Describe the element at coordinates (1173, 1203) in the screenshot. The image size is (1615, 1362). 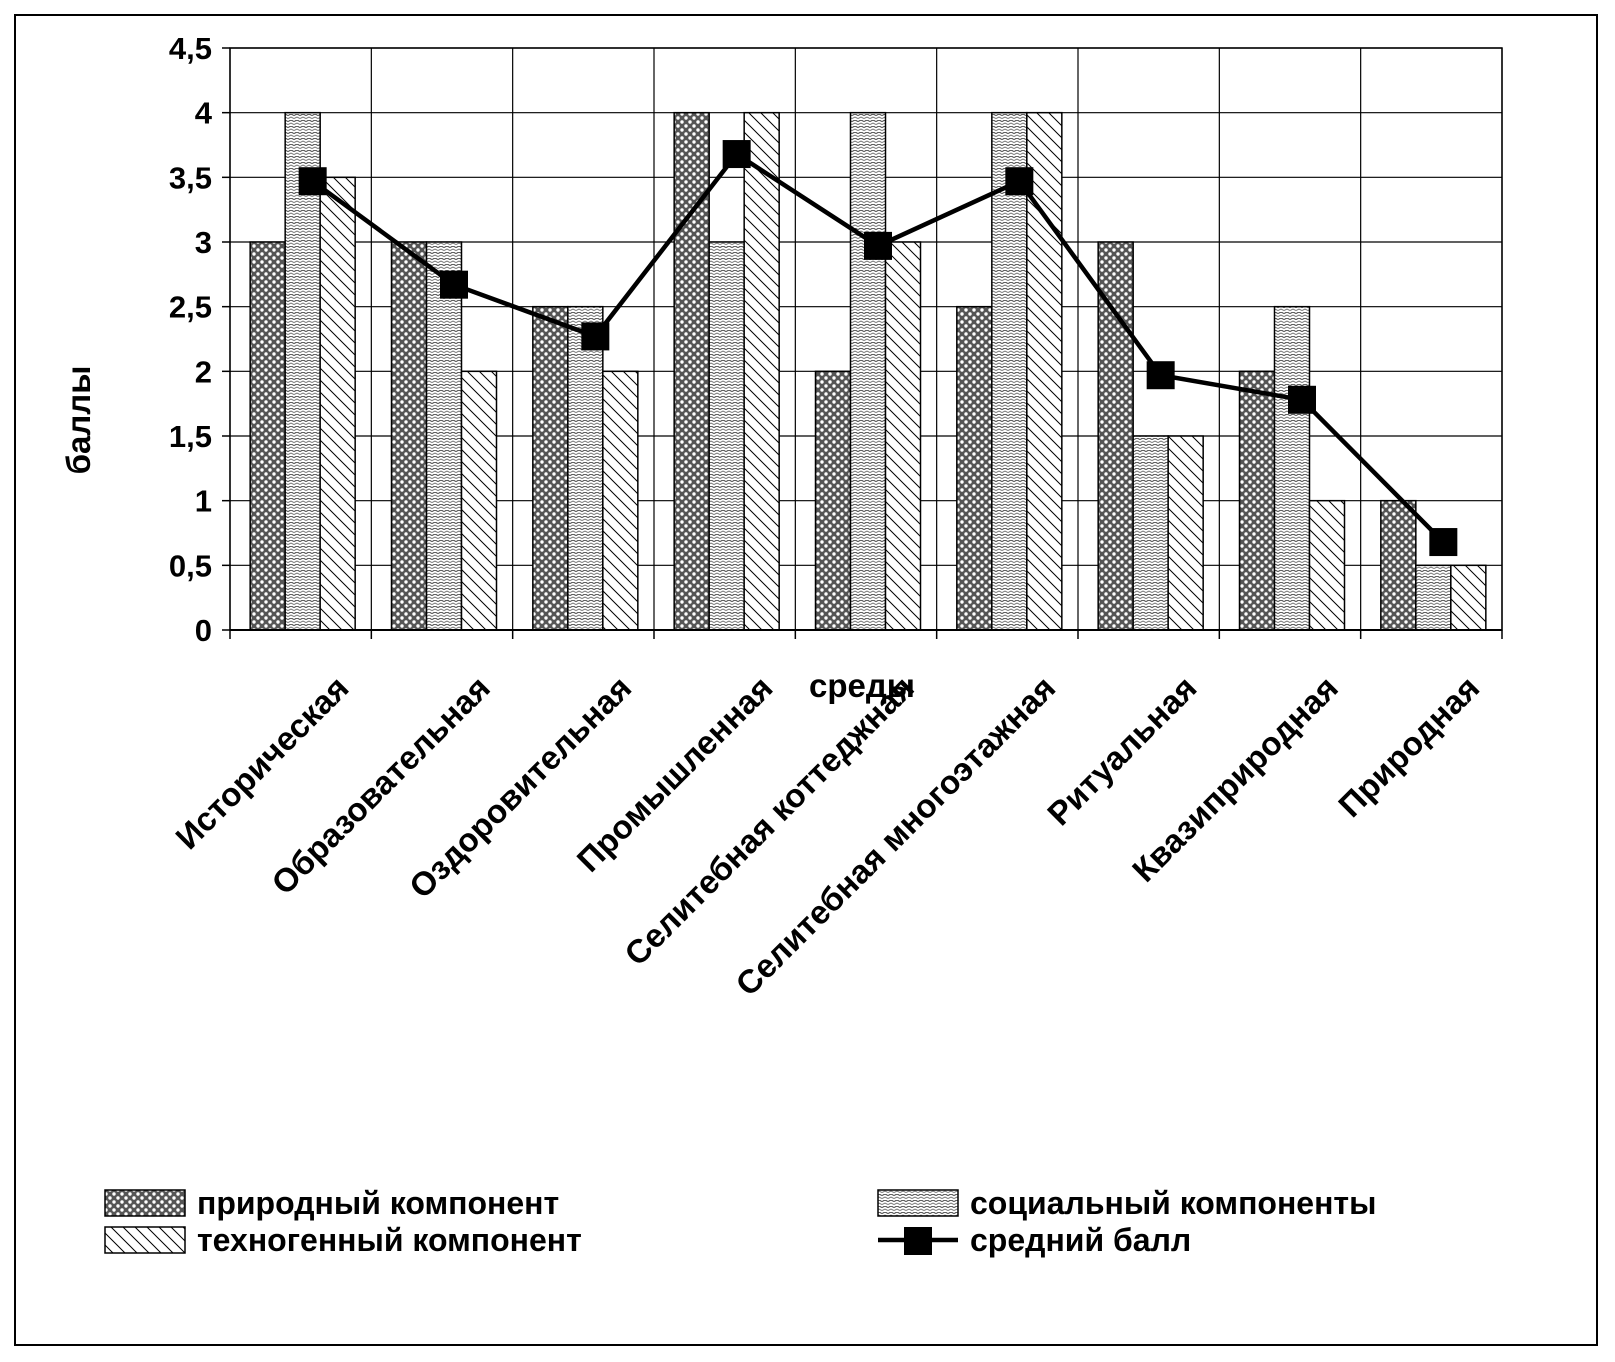
I see `legend-label: социальный компоненты` at that location.